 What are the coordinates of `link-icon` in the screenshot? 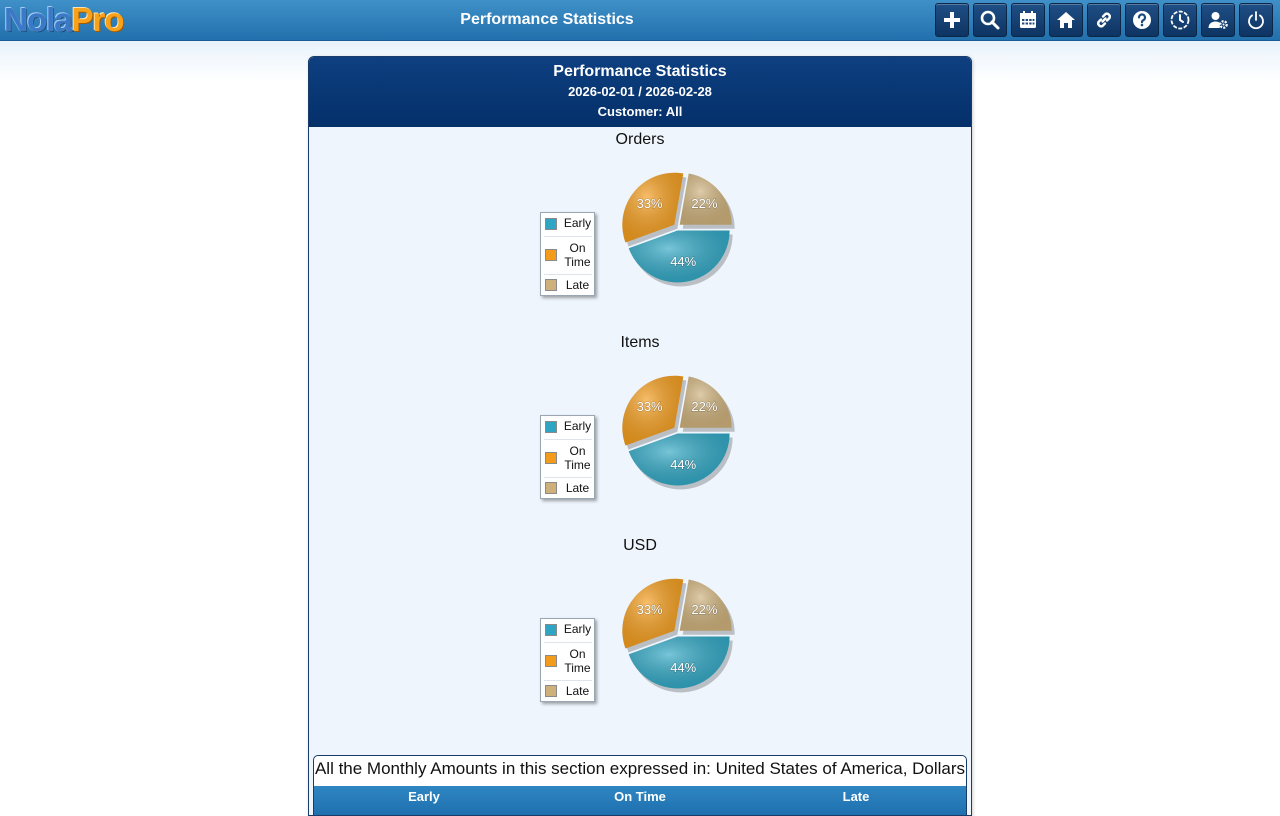 It's located at (1104, 20).